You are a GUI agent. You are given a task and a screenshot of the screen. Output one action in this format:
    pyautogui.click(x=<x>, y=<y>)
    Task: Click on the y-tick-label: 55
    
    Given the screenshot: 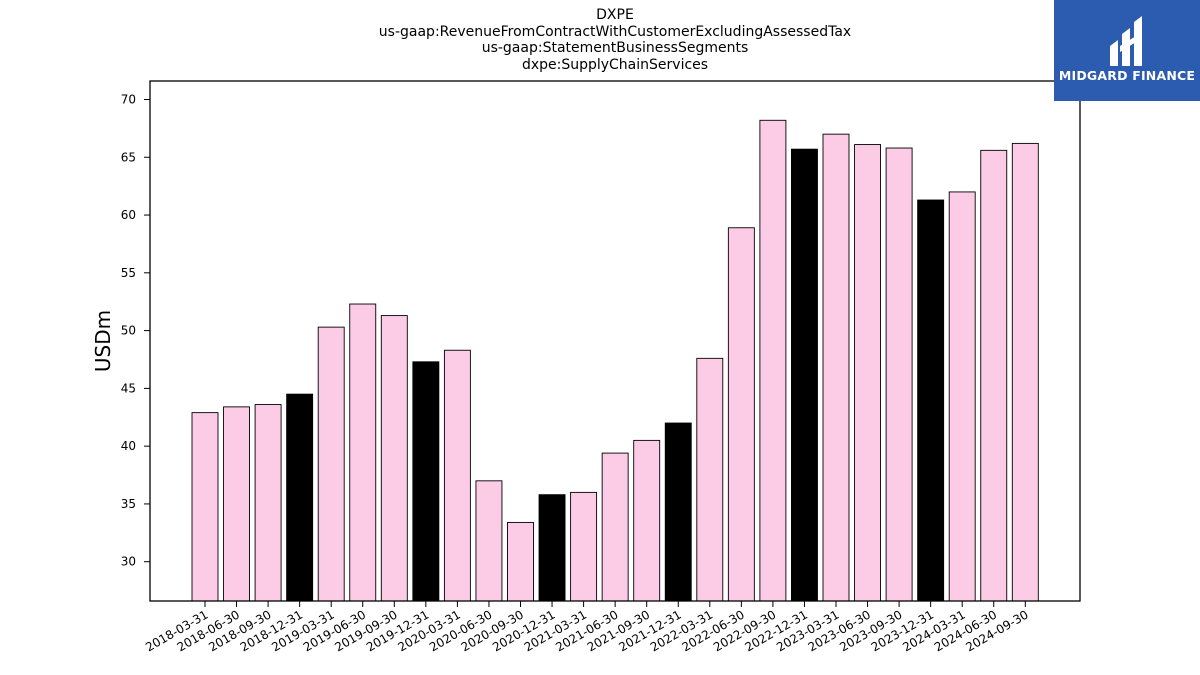 What is the action you would take?
    pyautogui.click(x=128, y=273)
    